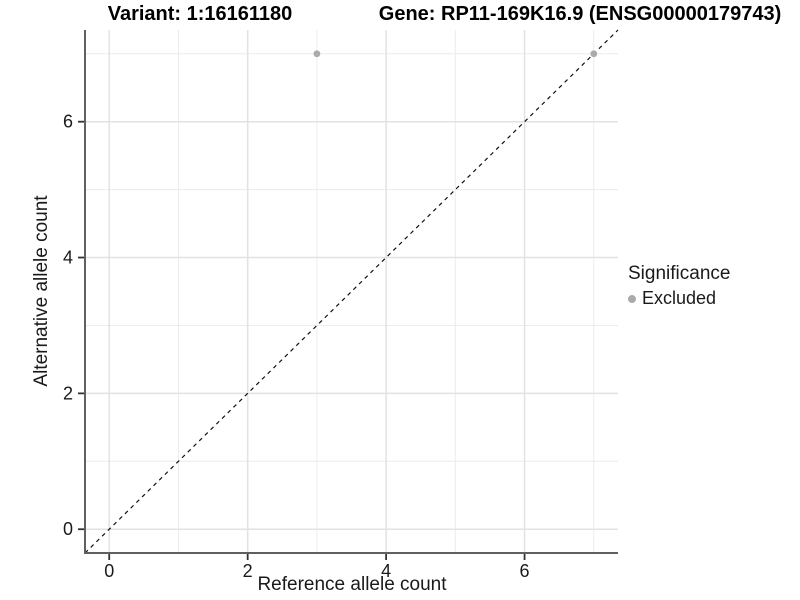  What do you see at coordinates (679, 286) in the screenshot?
I see `legend: Significance Excluded` at bounding box center [679, 286].